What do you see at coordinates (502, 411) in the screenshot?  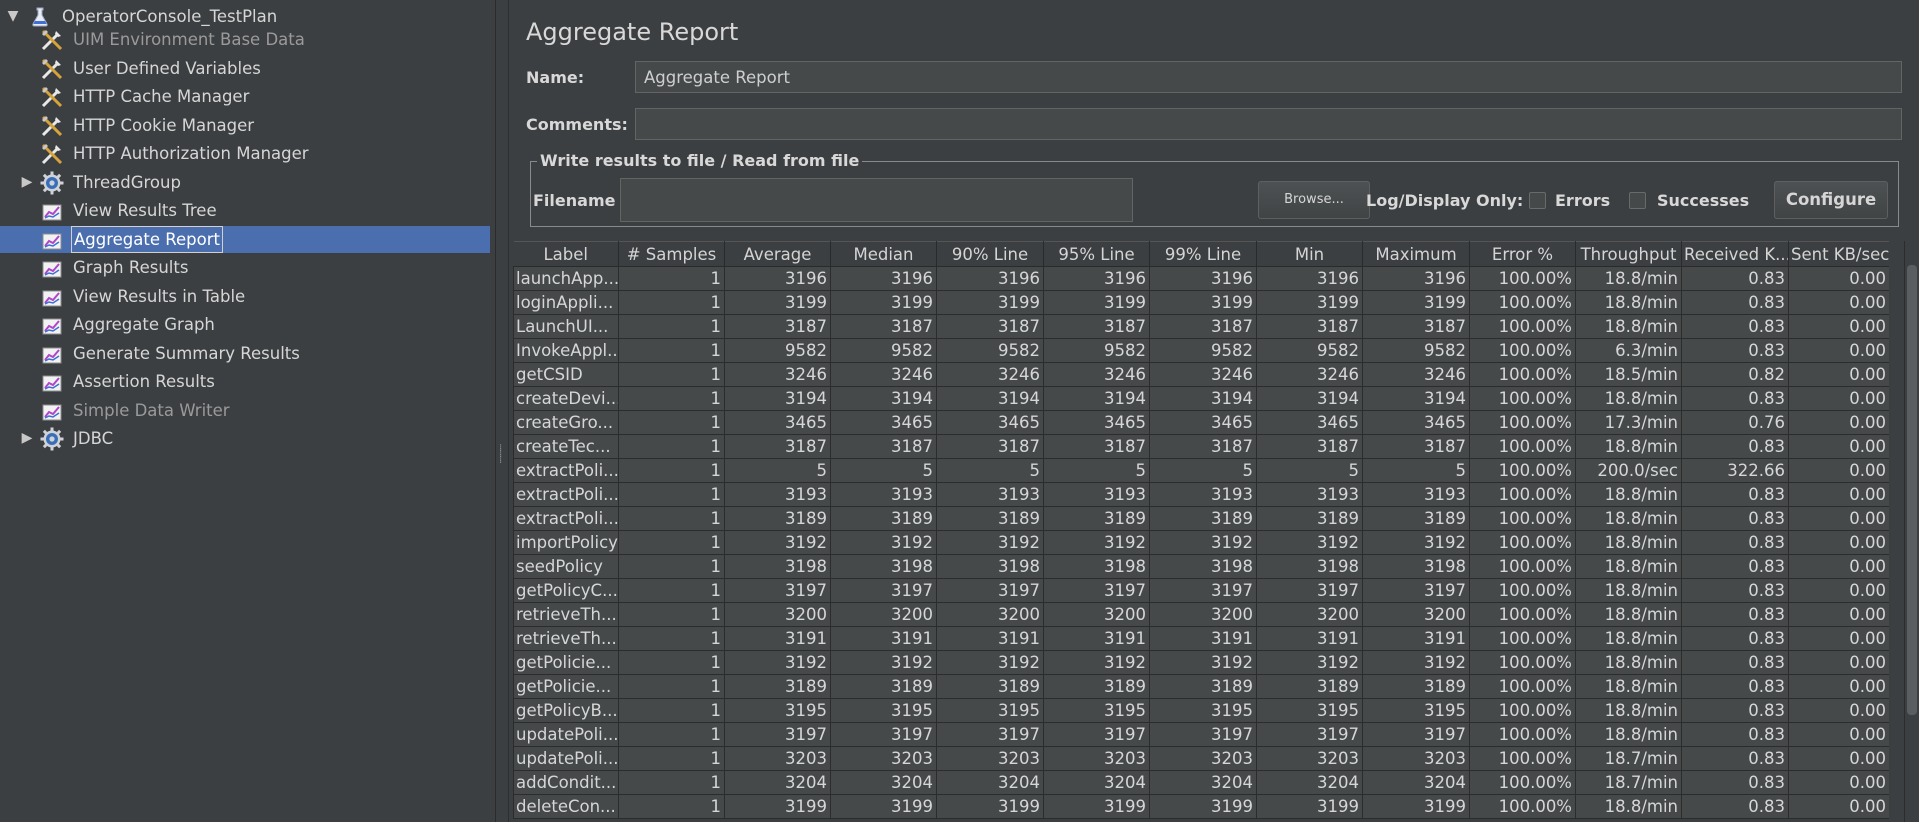 I see `split-pane-divider` at bounding box center [502, 411].